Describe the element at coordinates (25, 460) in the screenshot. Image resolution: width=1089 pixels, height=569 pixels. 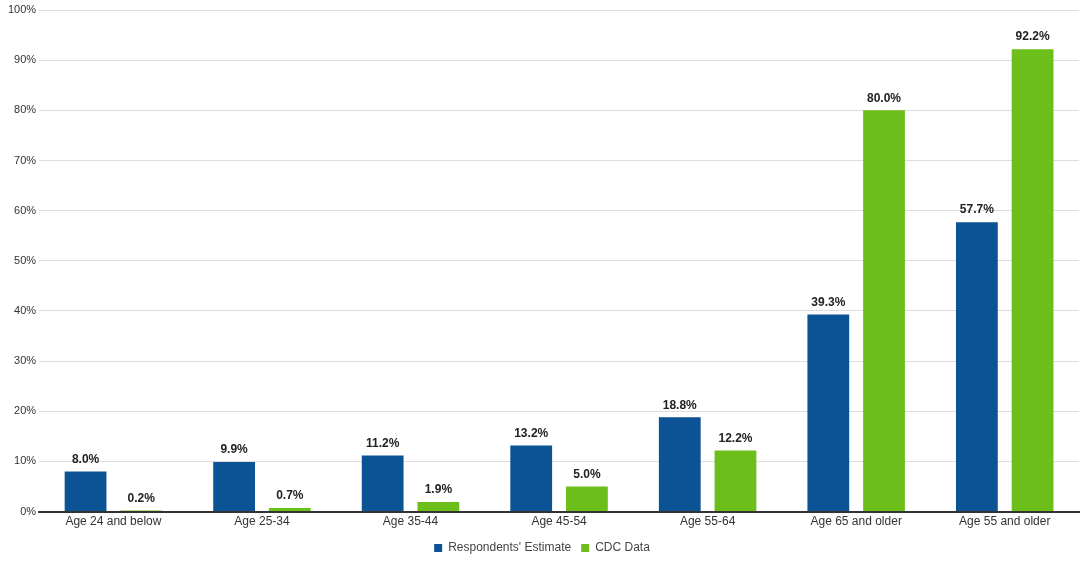
I see `y-tick-label: 10%` at that location.